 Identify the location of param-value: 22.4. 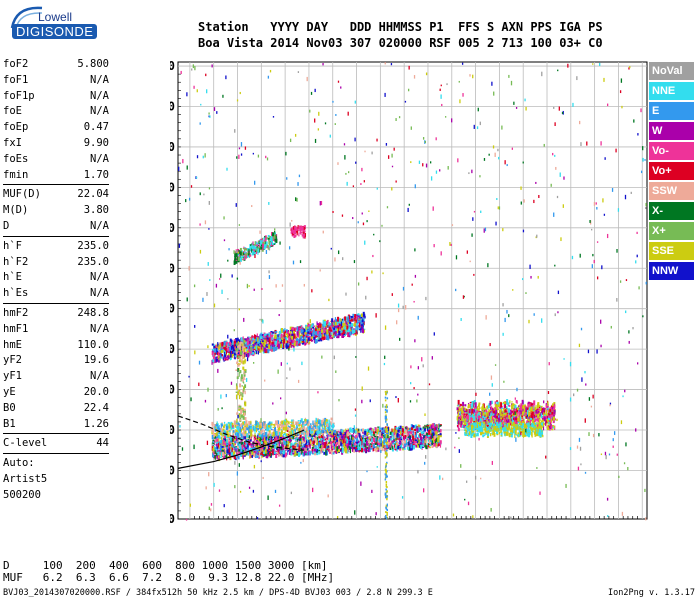
(96, 407).